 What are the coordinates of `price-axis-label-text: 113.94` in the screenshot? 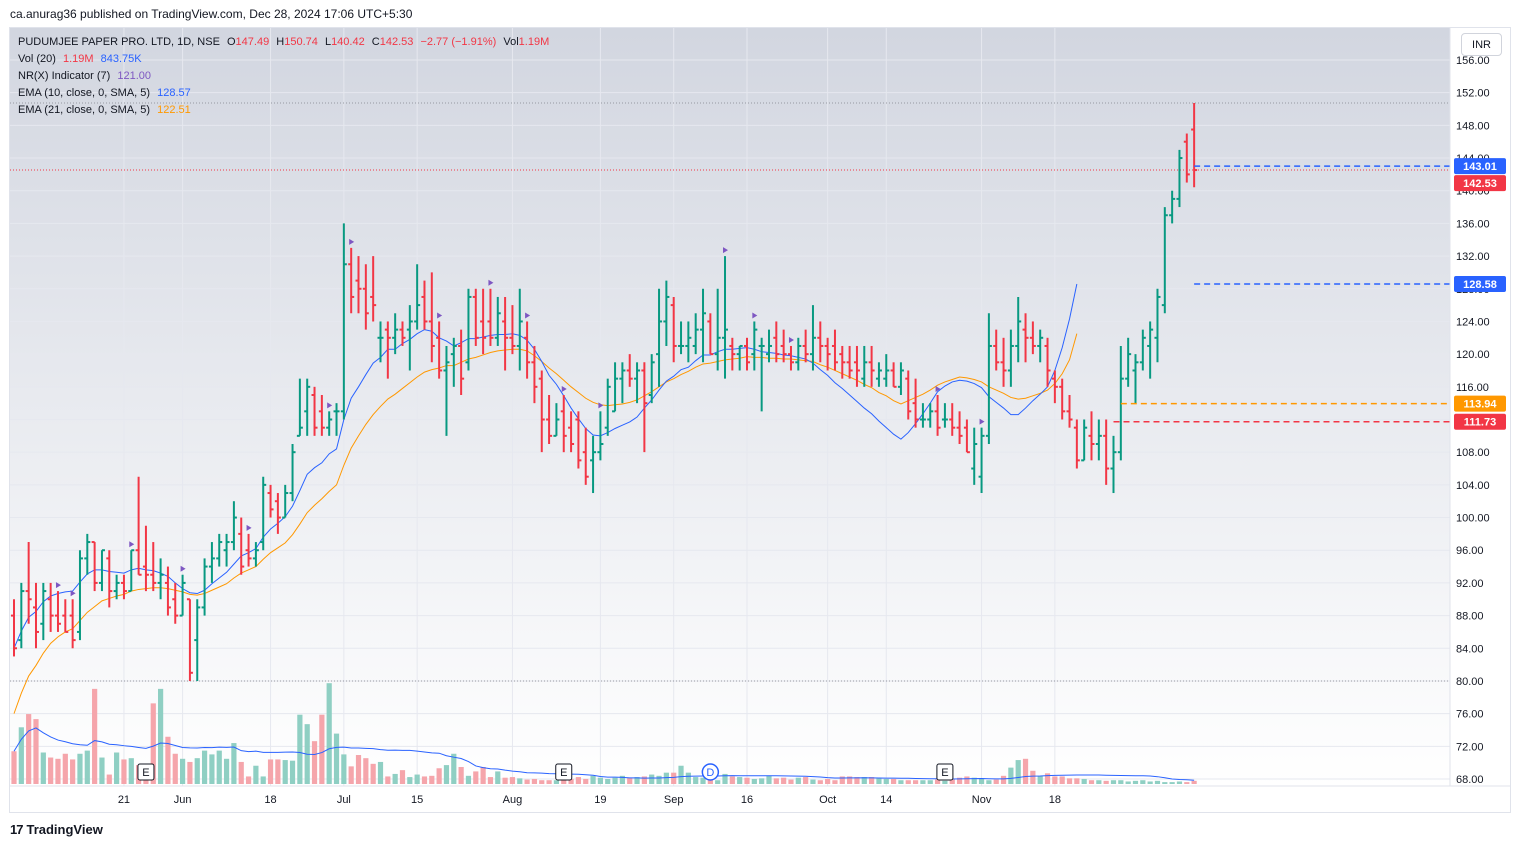 It's located at (1480, 405).